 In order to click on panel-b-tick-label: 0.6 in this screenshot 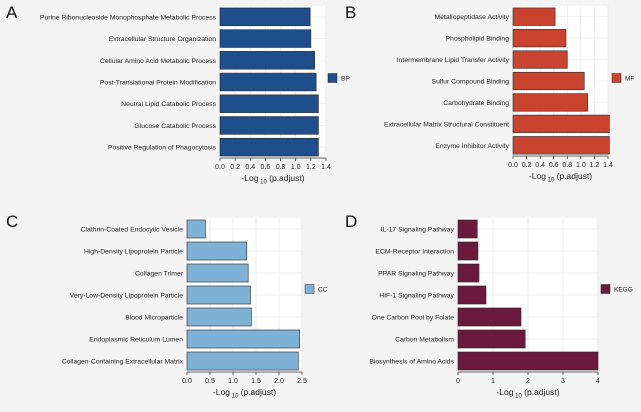, I will do `click(554, 165)`.